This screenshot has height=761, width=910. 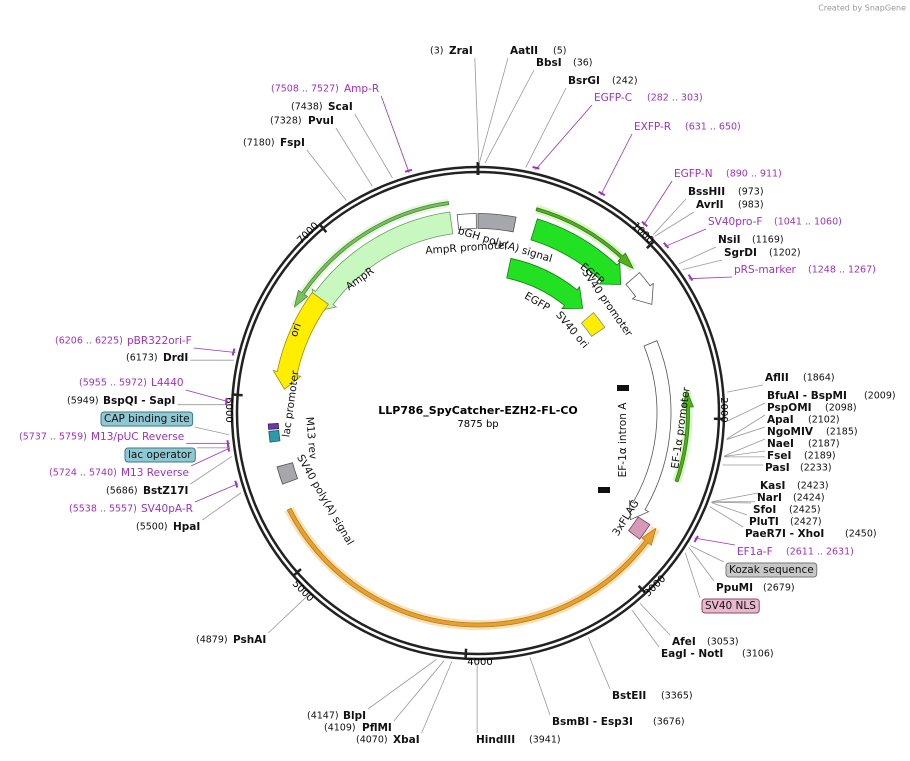 I want to click on primer-label: Amp-R(7508 .. 7527), so click(x=325, y=89).